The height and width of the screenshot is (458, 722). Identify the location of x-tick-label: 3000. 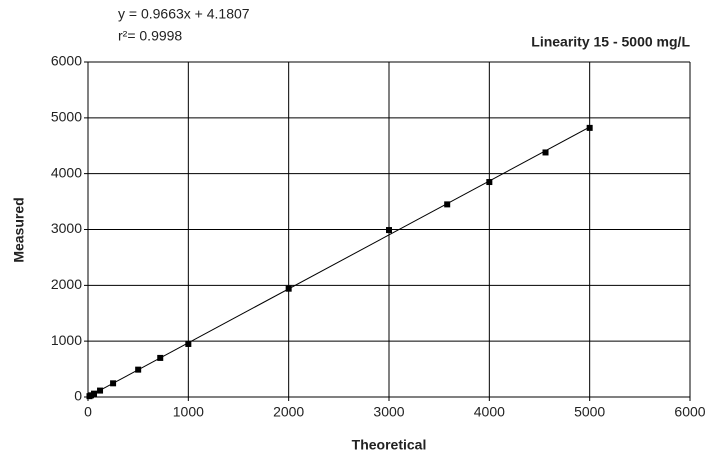
(388, 412).